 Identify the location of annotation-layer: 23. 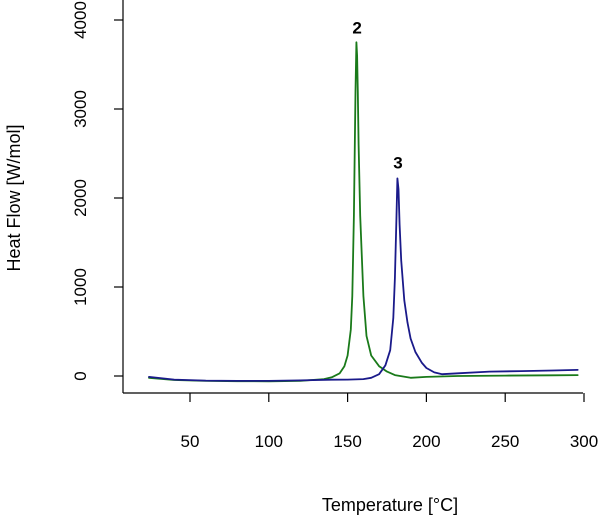
(377, 95).